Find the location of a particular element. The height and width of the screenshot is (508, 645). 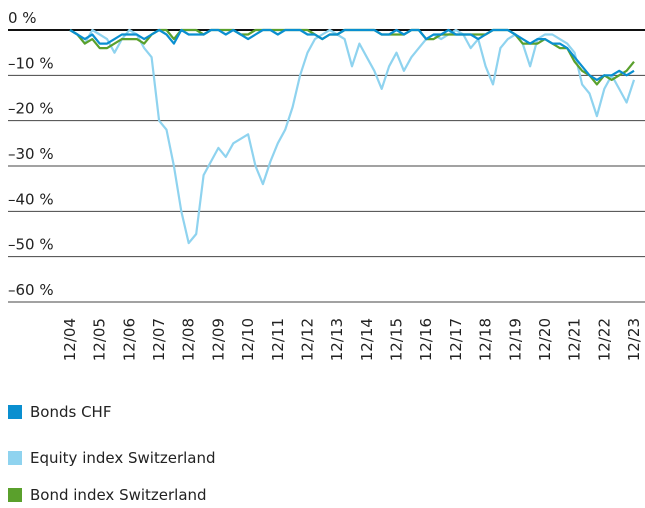

x-tick-label: 12/09 is located at coordinates (218, 339).